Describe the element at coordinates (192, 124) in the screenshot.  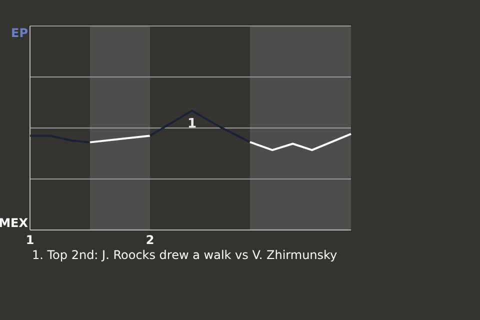
I see `annotation: 1` at that location.